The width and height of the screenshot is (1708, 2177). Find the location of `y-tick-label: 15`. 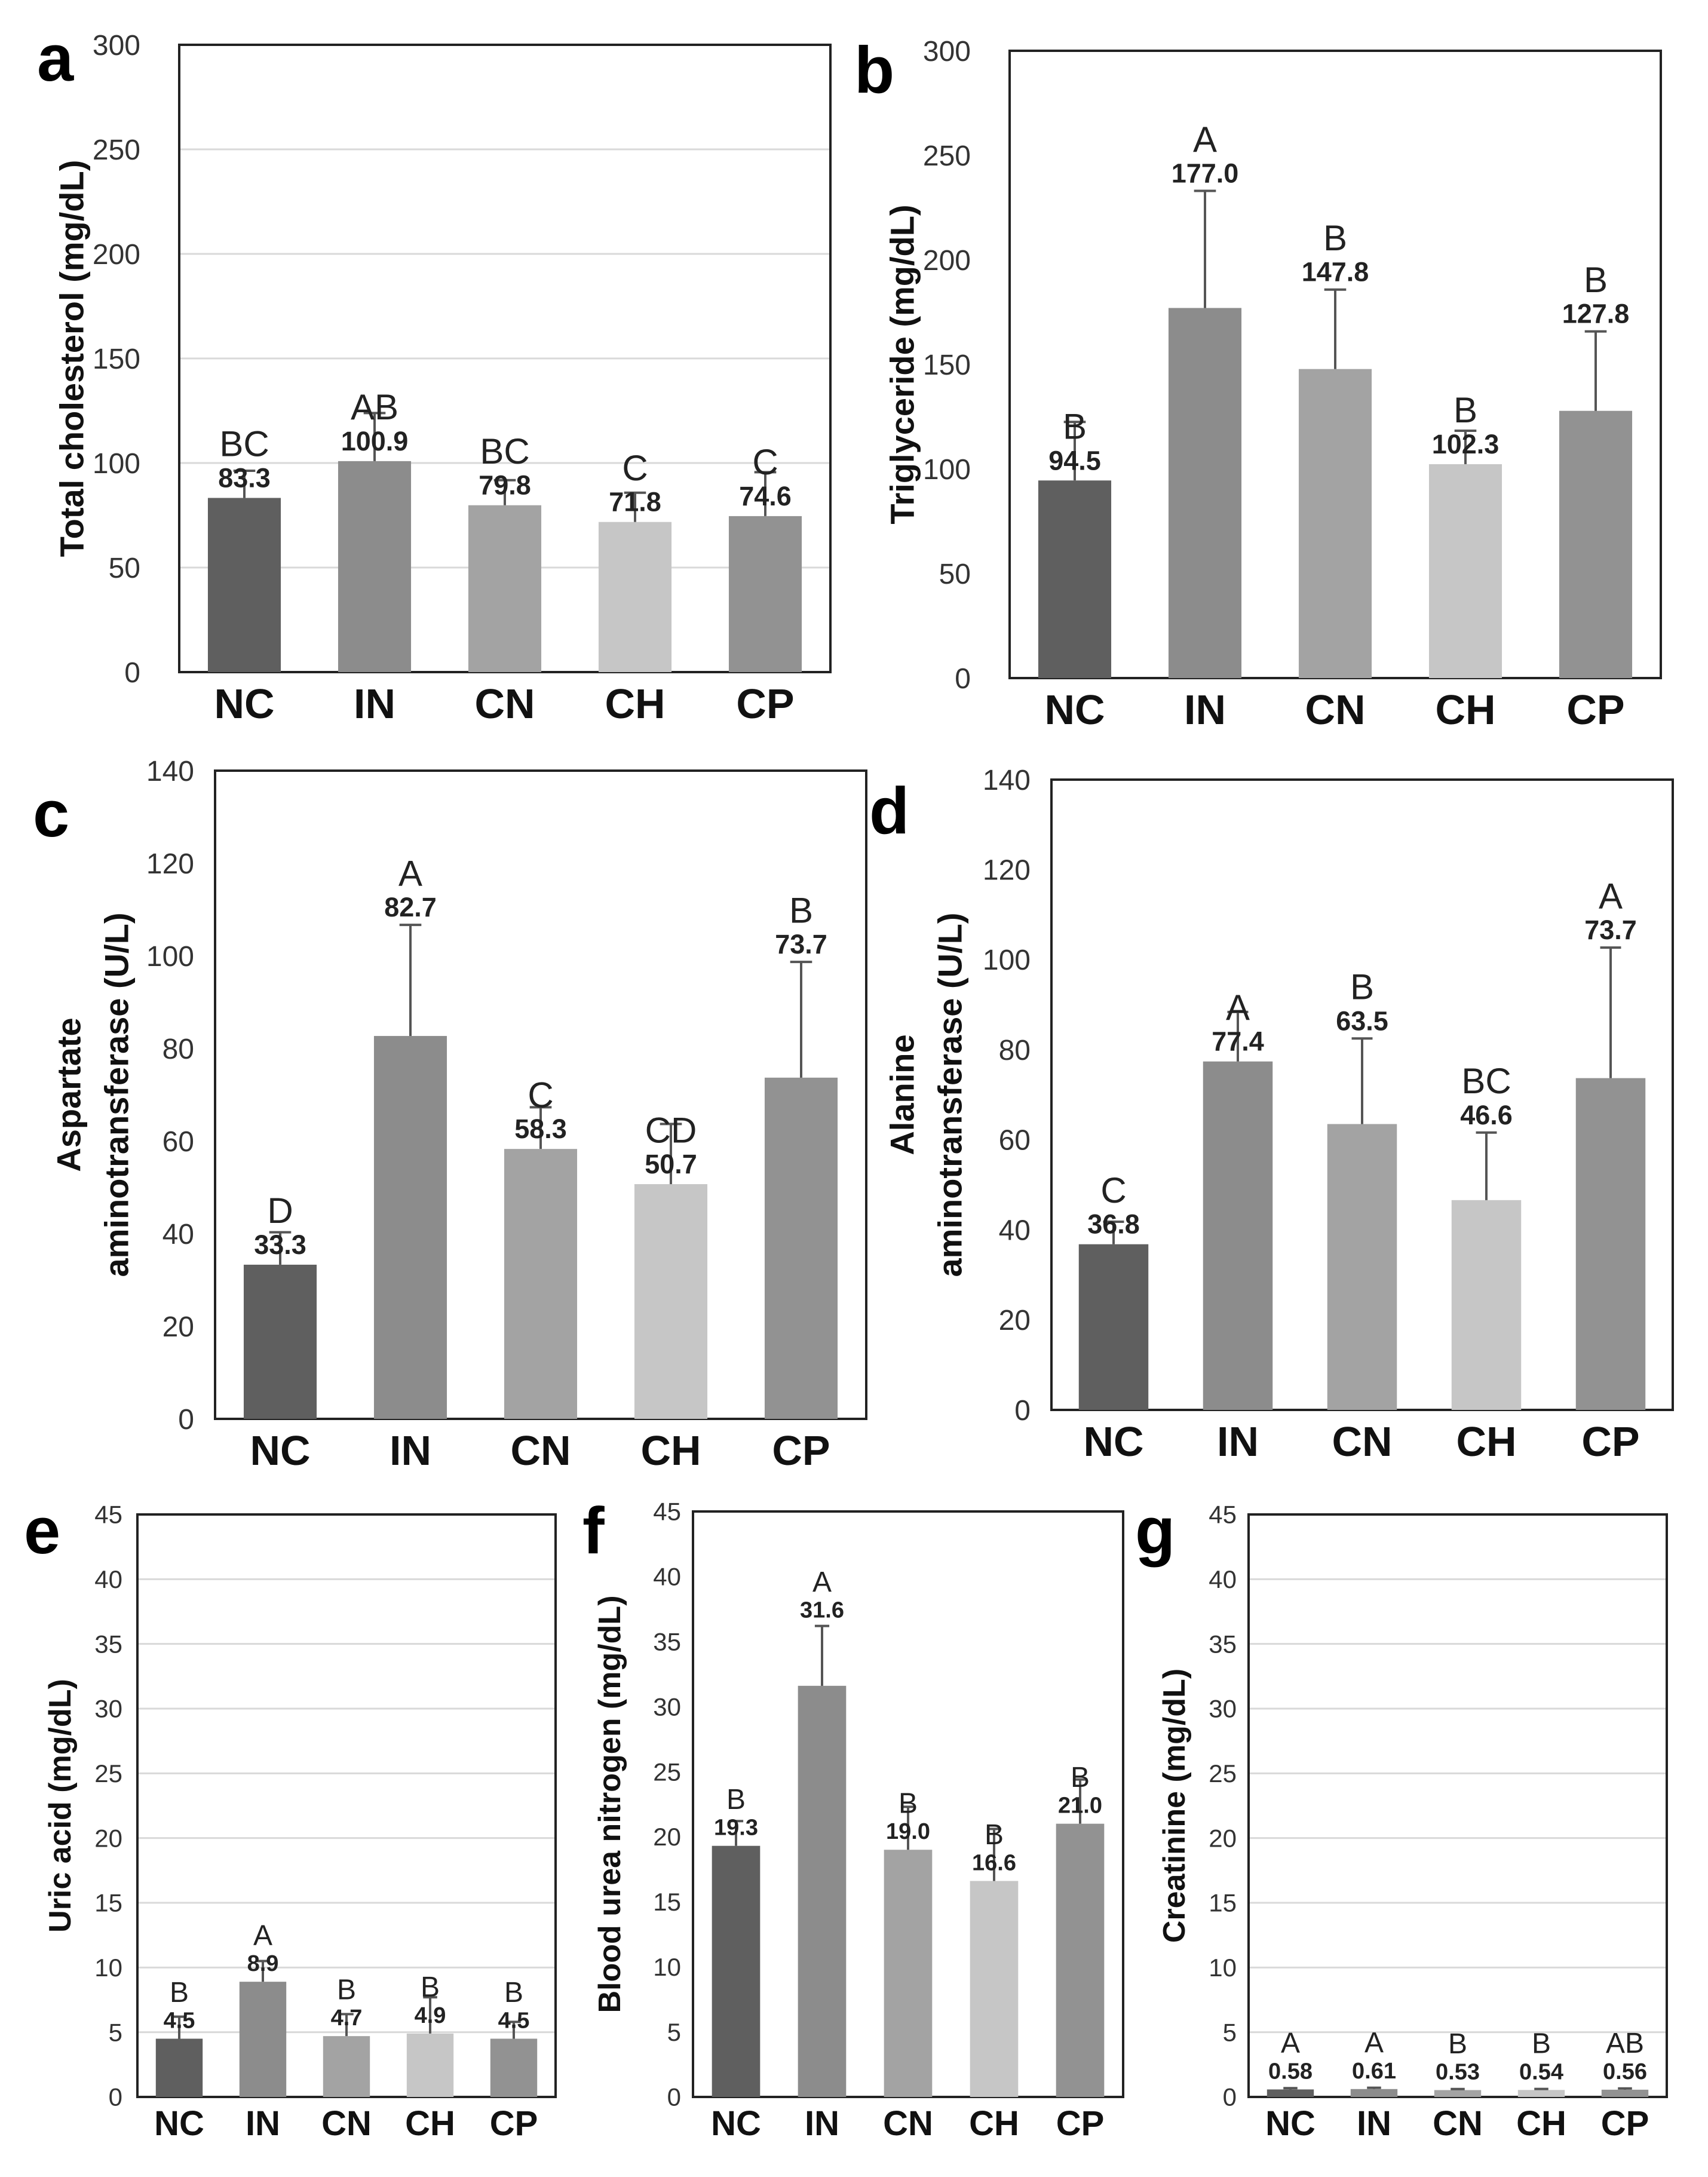

y-tick-label: 15 is located at coordinates (1223, 1903).